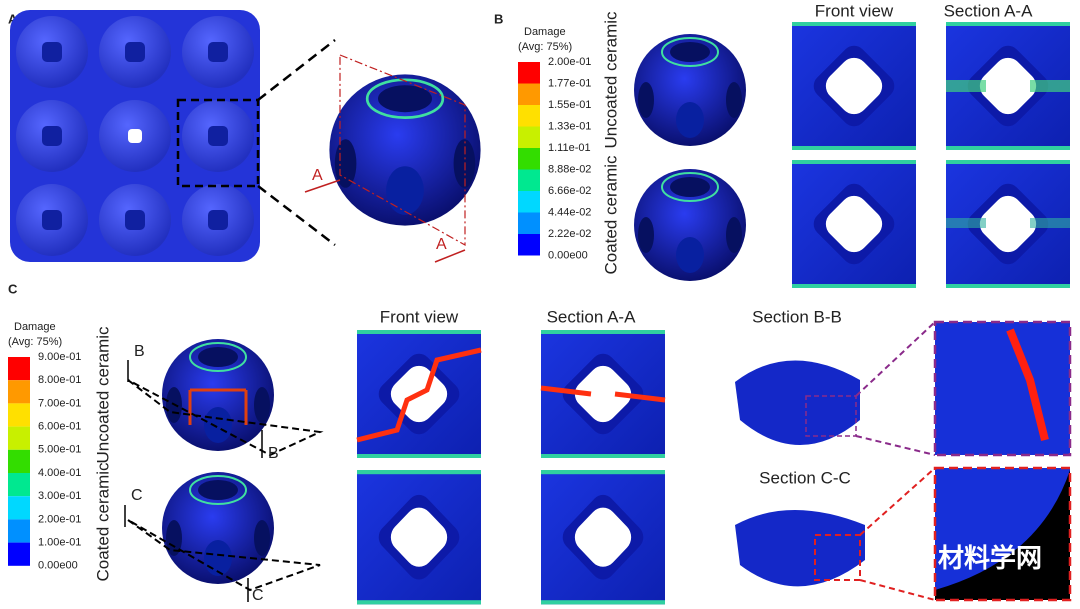 This screenshot has width=1080, height=609. Describe the element at coordinates (569, 234) in the screenshot. I see `legend-label: 2.22e-02` at that location.